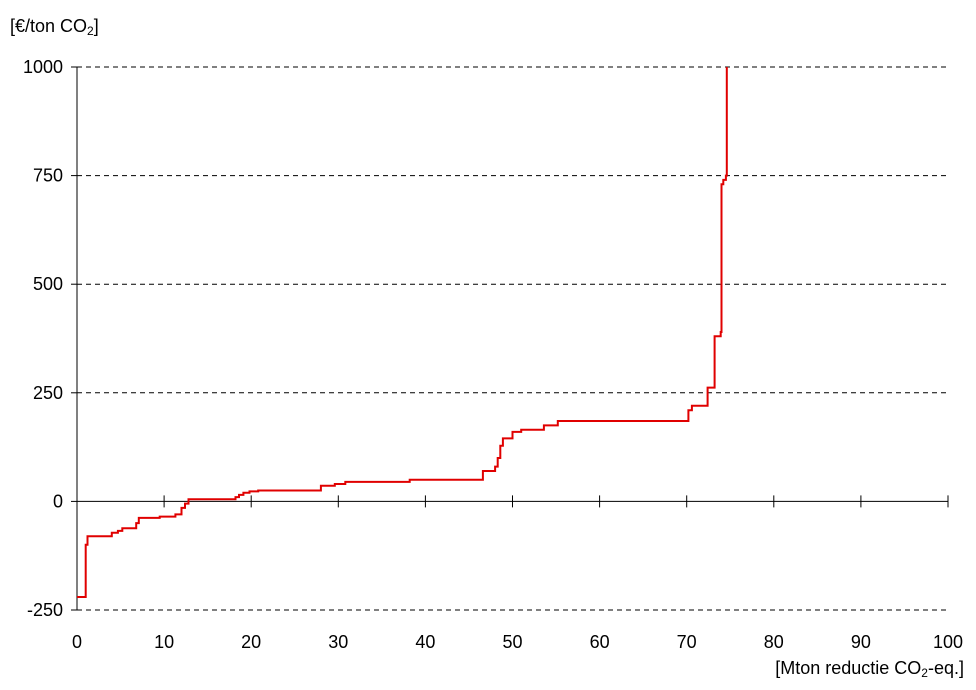 The height and width of the screenshot is (690, 976). I want to click on x-axis-label: [Mton reductie CO2-eq.], so click(869, 669).